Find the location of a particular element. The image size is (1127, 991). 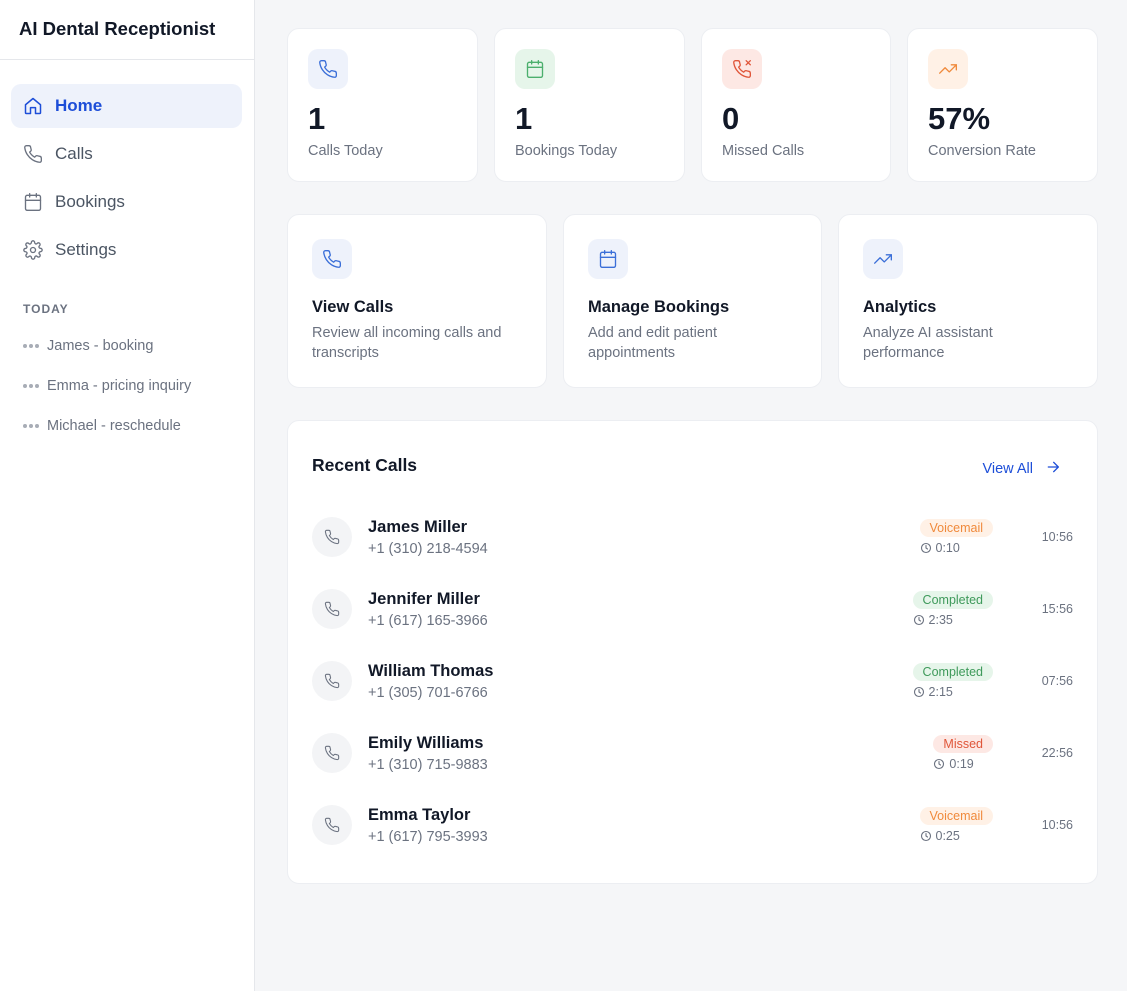

app-title: AI Dental Receptionist is located at coordinates (127, 30).